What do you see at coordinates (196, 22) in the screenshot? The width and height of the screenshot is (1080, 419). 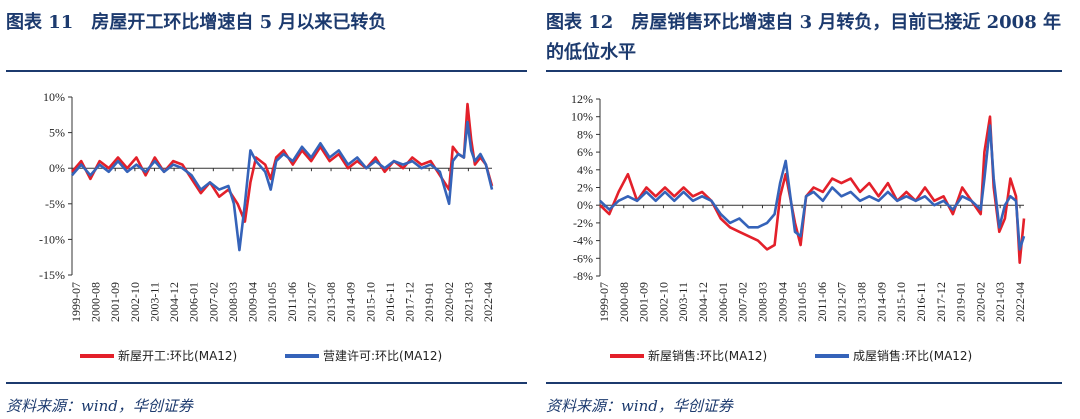 I see `chart-title: 图表 11 房屋开工环比增速自 5 月以来已转负` at bounding box center [196, 22].